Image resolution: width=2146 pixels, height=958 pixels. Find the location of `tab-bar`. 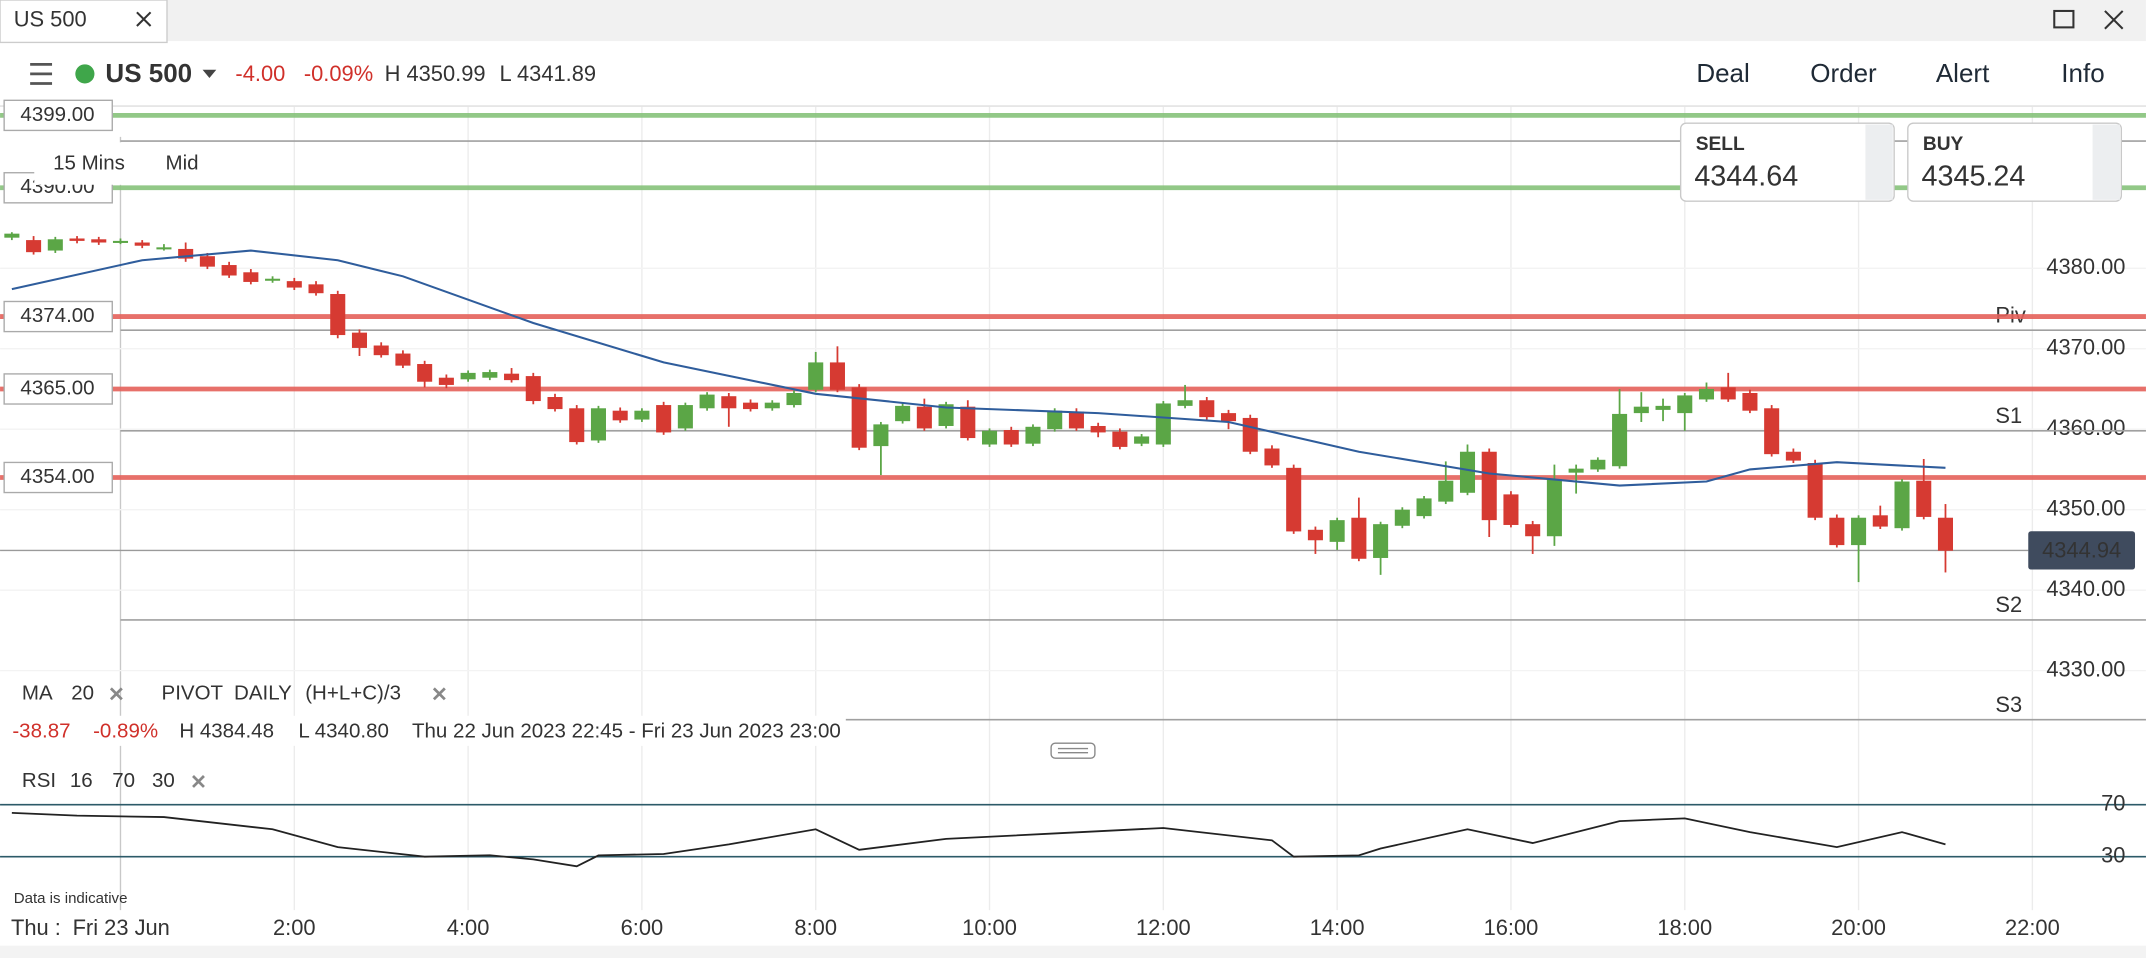

tab-bar is located at coordinates (1073, 21).